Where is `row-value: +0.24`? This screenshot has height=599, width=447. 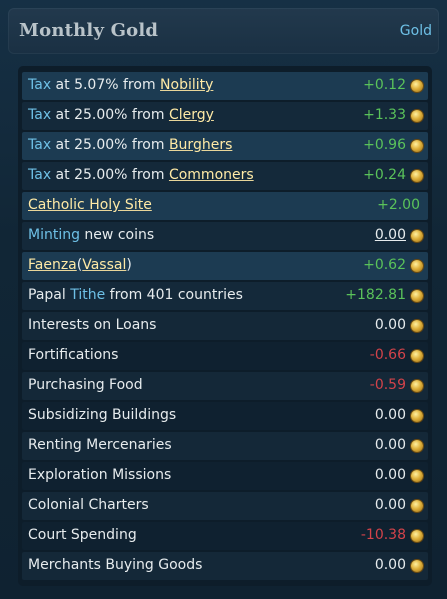 row-value: +0.24 is located at coordinates (384, 175).